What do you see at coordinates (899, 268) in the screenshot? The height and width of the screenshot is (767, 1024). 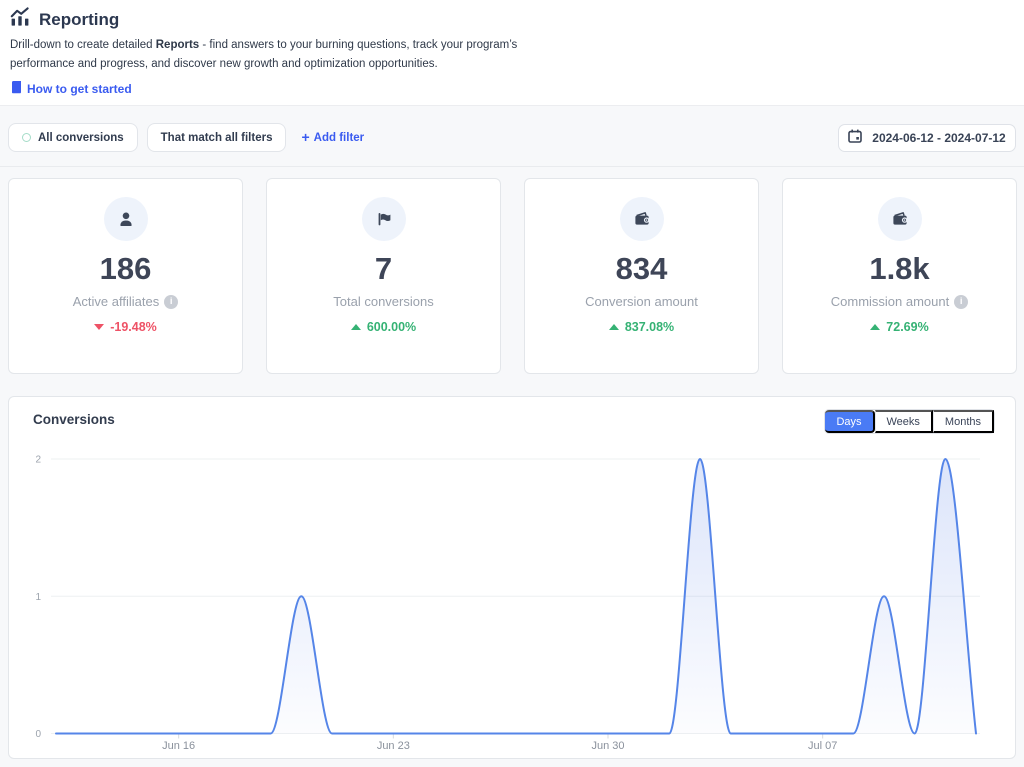 I see `stat-value: 1.8k` at bounding box center [899, 268].